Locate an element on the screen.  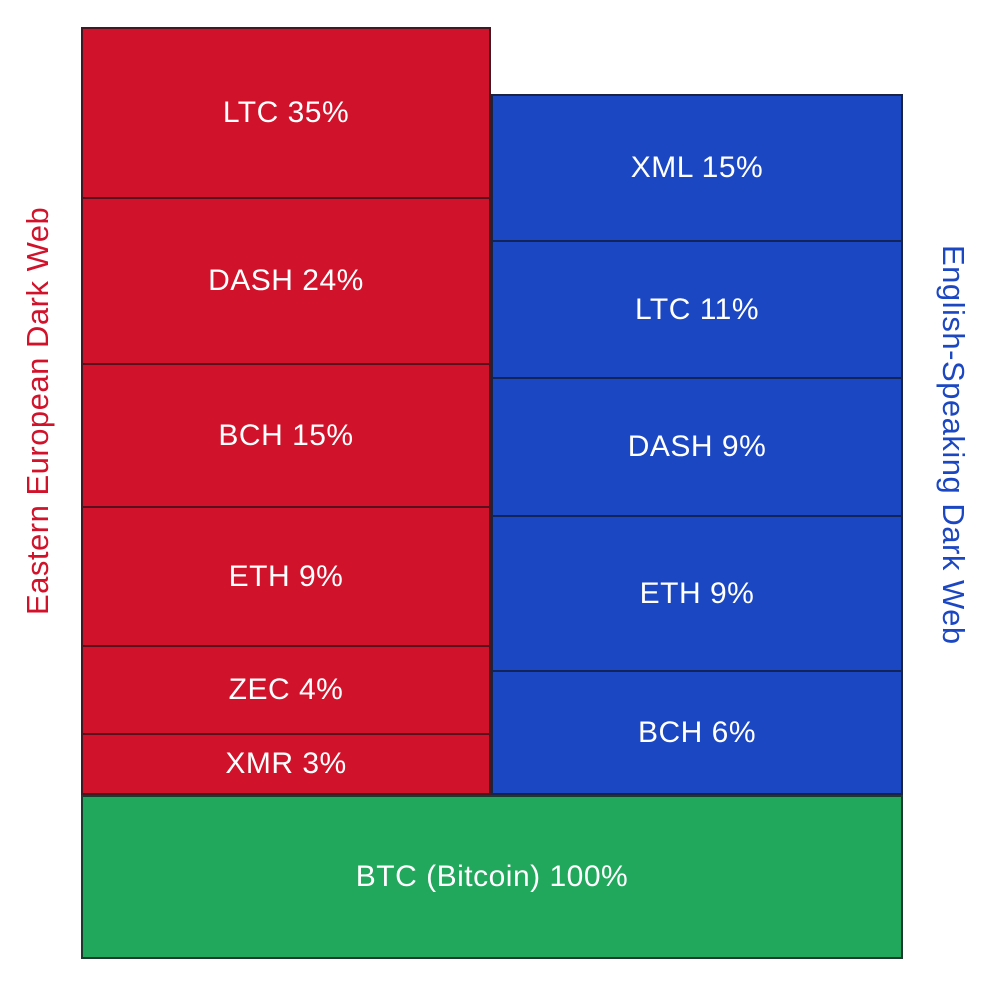
segment-eth-english: ETH 9% is located at coordinates (697, 594).